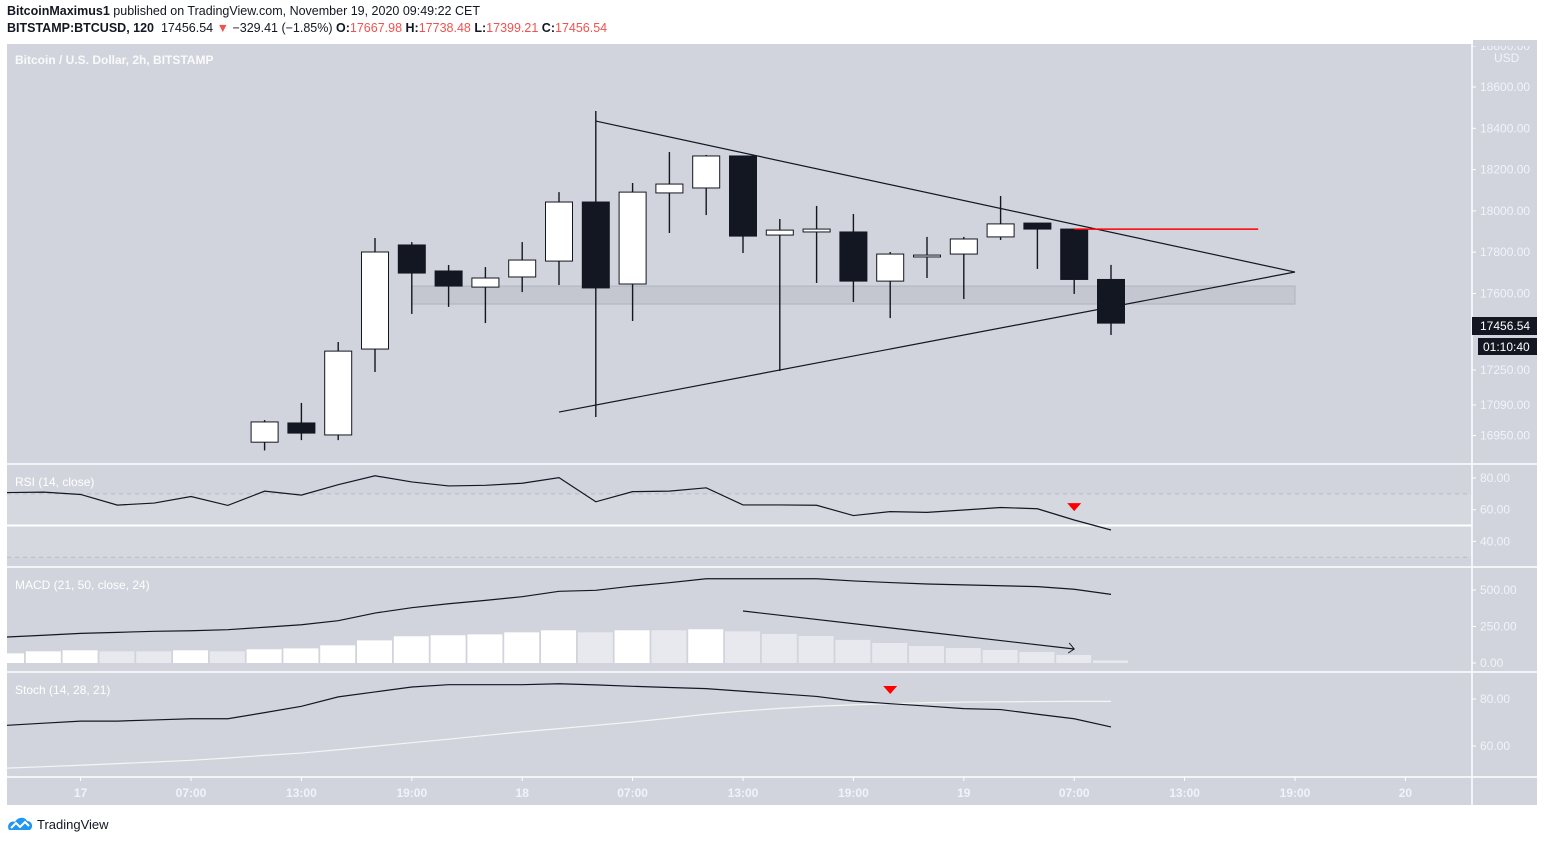 The image size is (1544, 843). Describe the element at coordinates (1507, 58) in the screenshot. I see `currency-label: USD` at that location.